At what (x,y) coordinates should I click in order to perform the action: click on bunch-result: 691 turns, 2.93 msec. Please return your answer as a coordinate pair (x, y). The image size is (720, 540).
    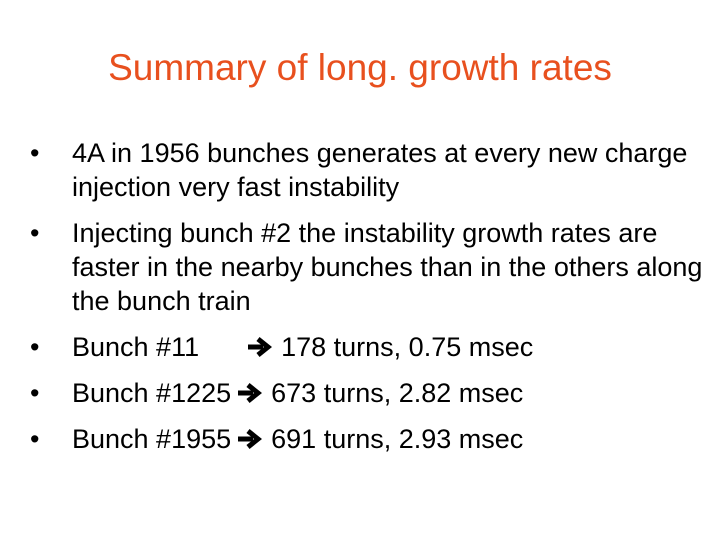
    Looking at the image, I should click on (397, 439).